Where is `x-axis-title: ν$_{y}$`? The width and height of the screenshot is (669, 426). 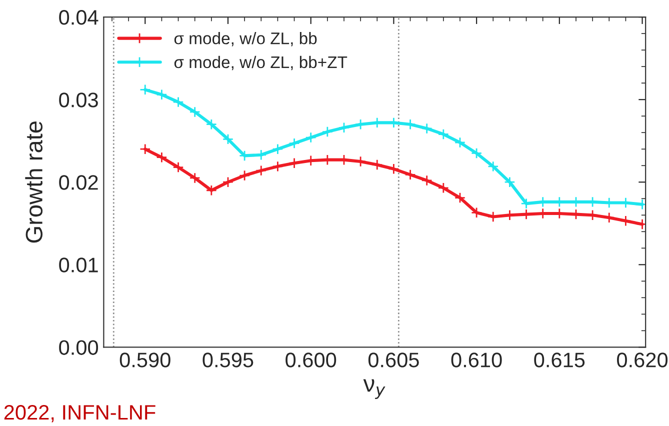 x-axis-title: ν$_{y}$ is located at coordinates (374, 389).